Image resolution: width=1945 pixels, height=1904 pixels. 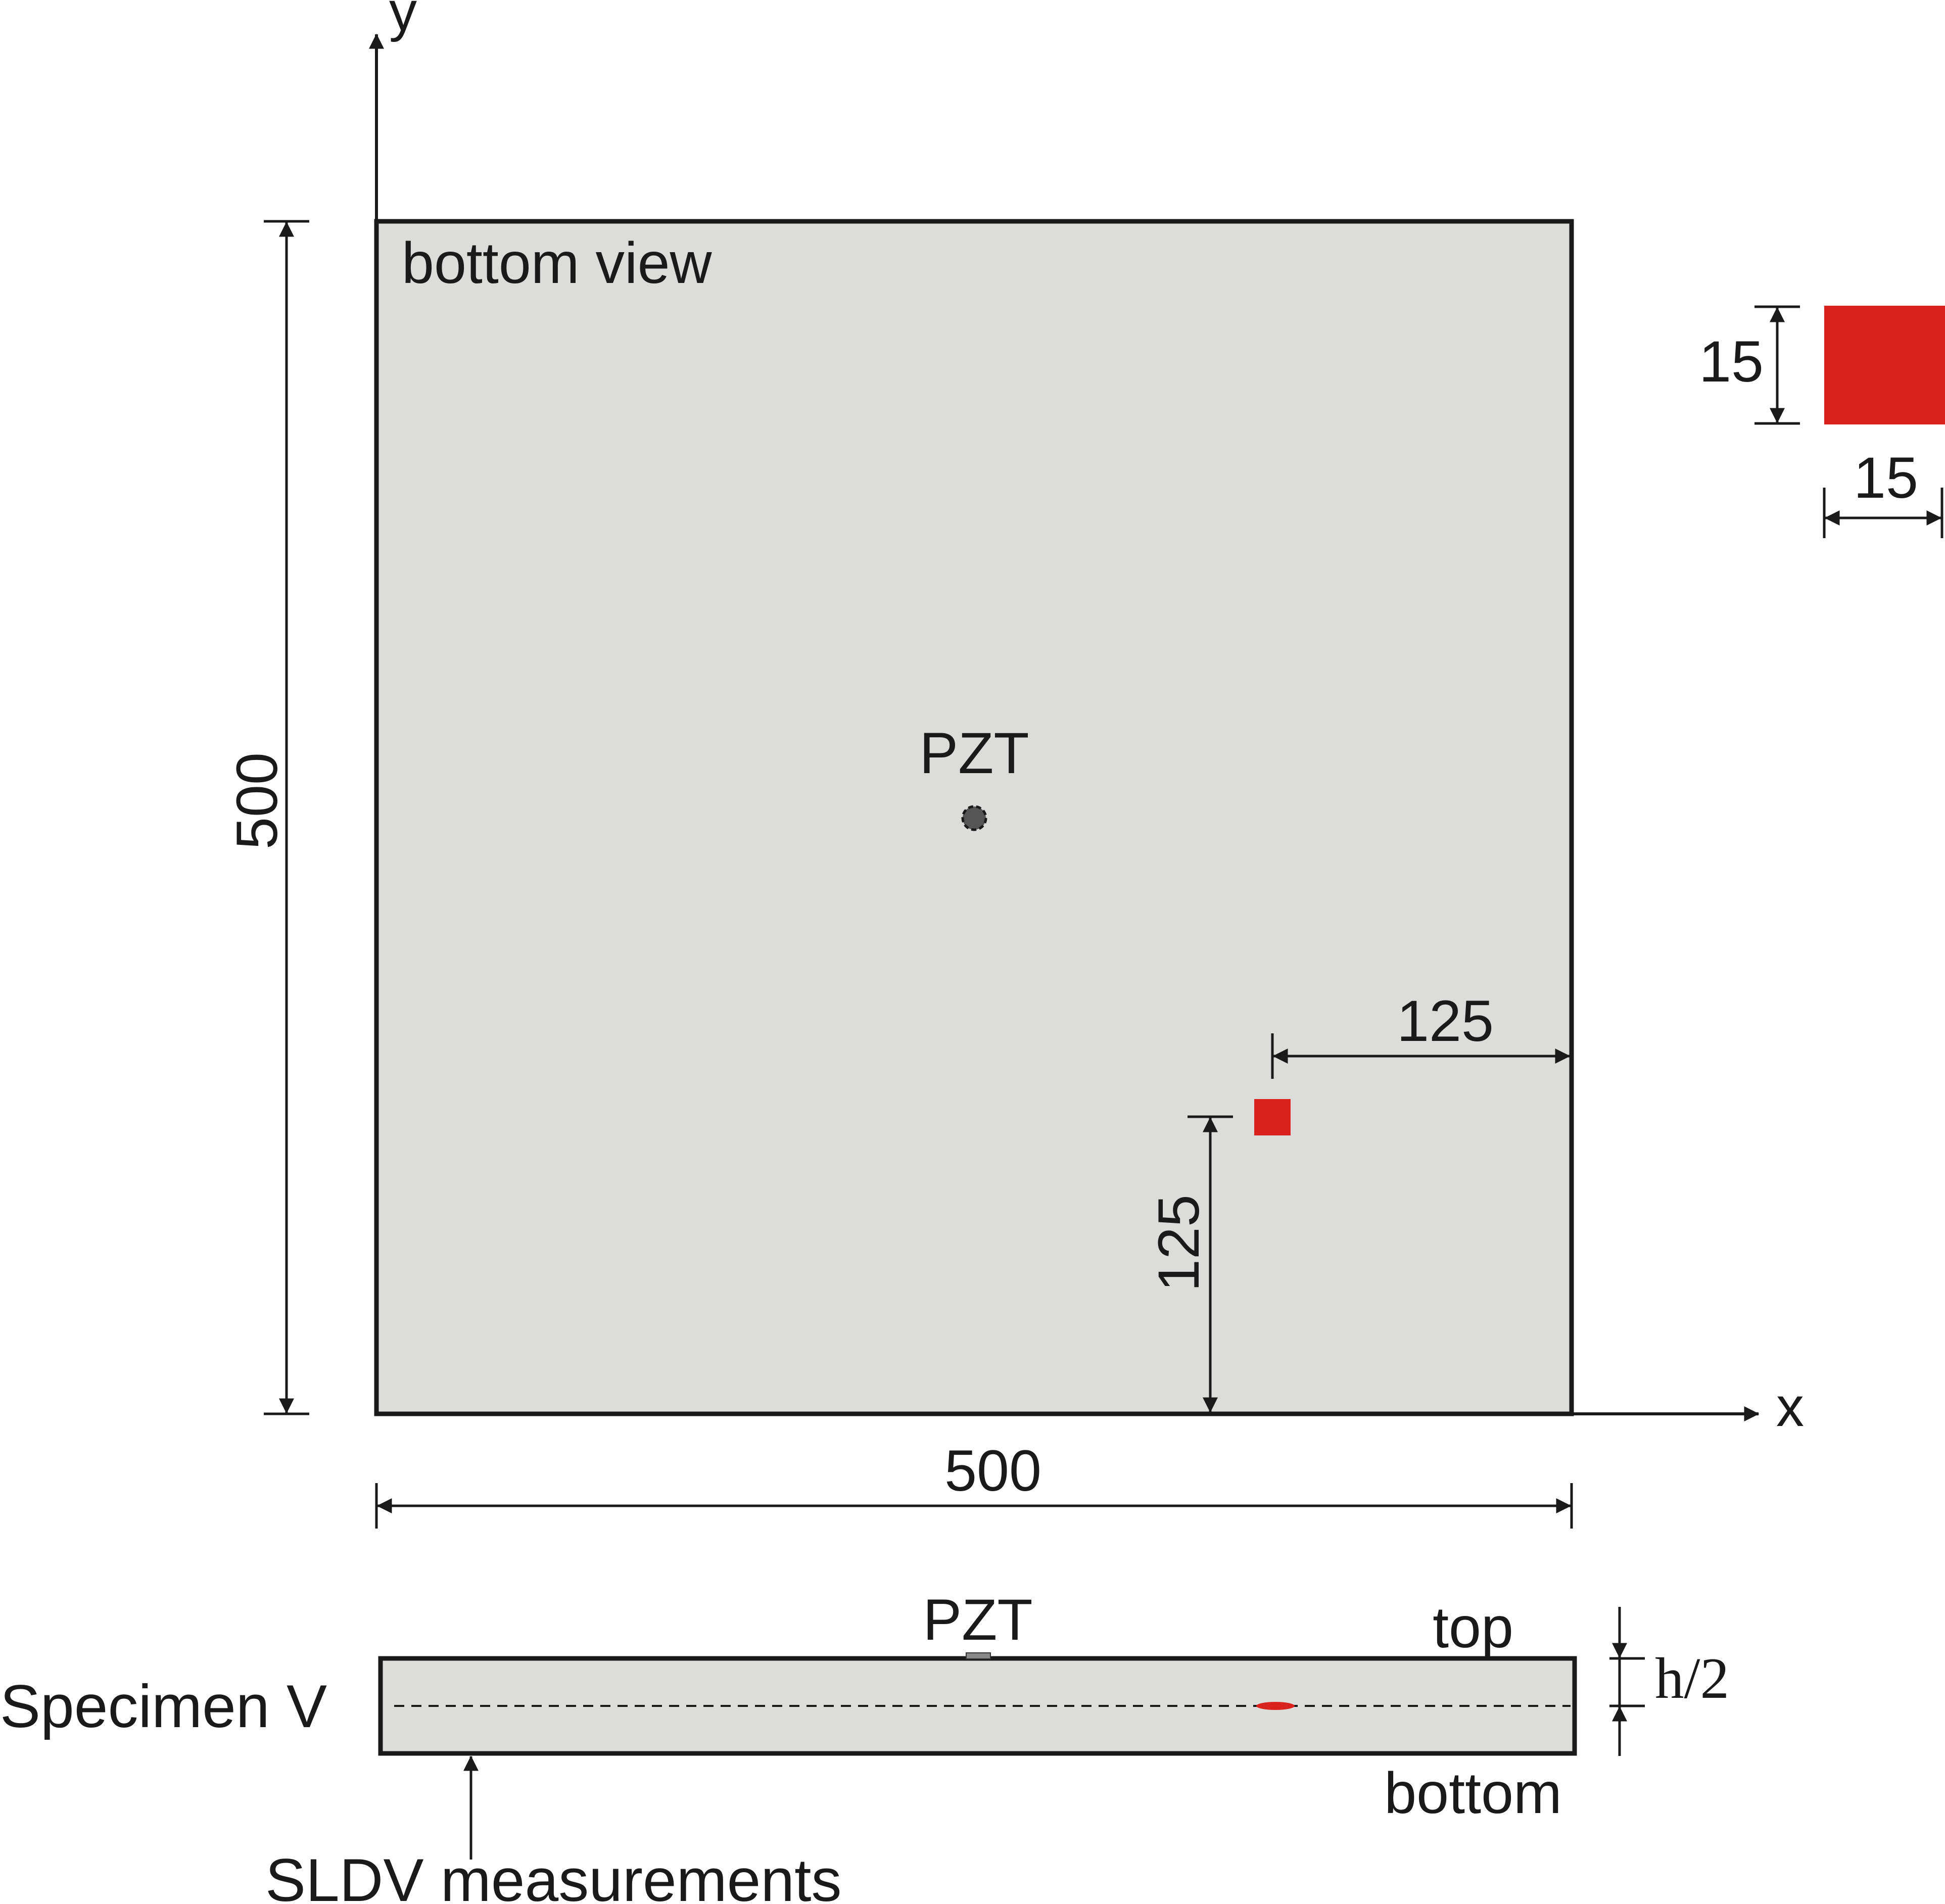 I want to click on dim-width-label: 500, so click(x=993, y=1471).